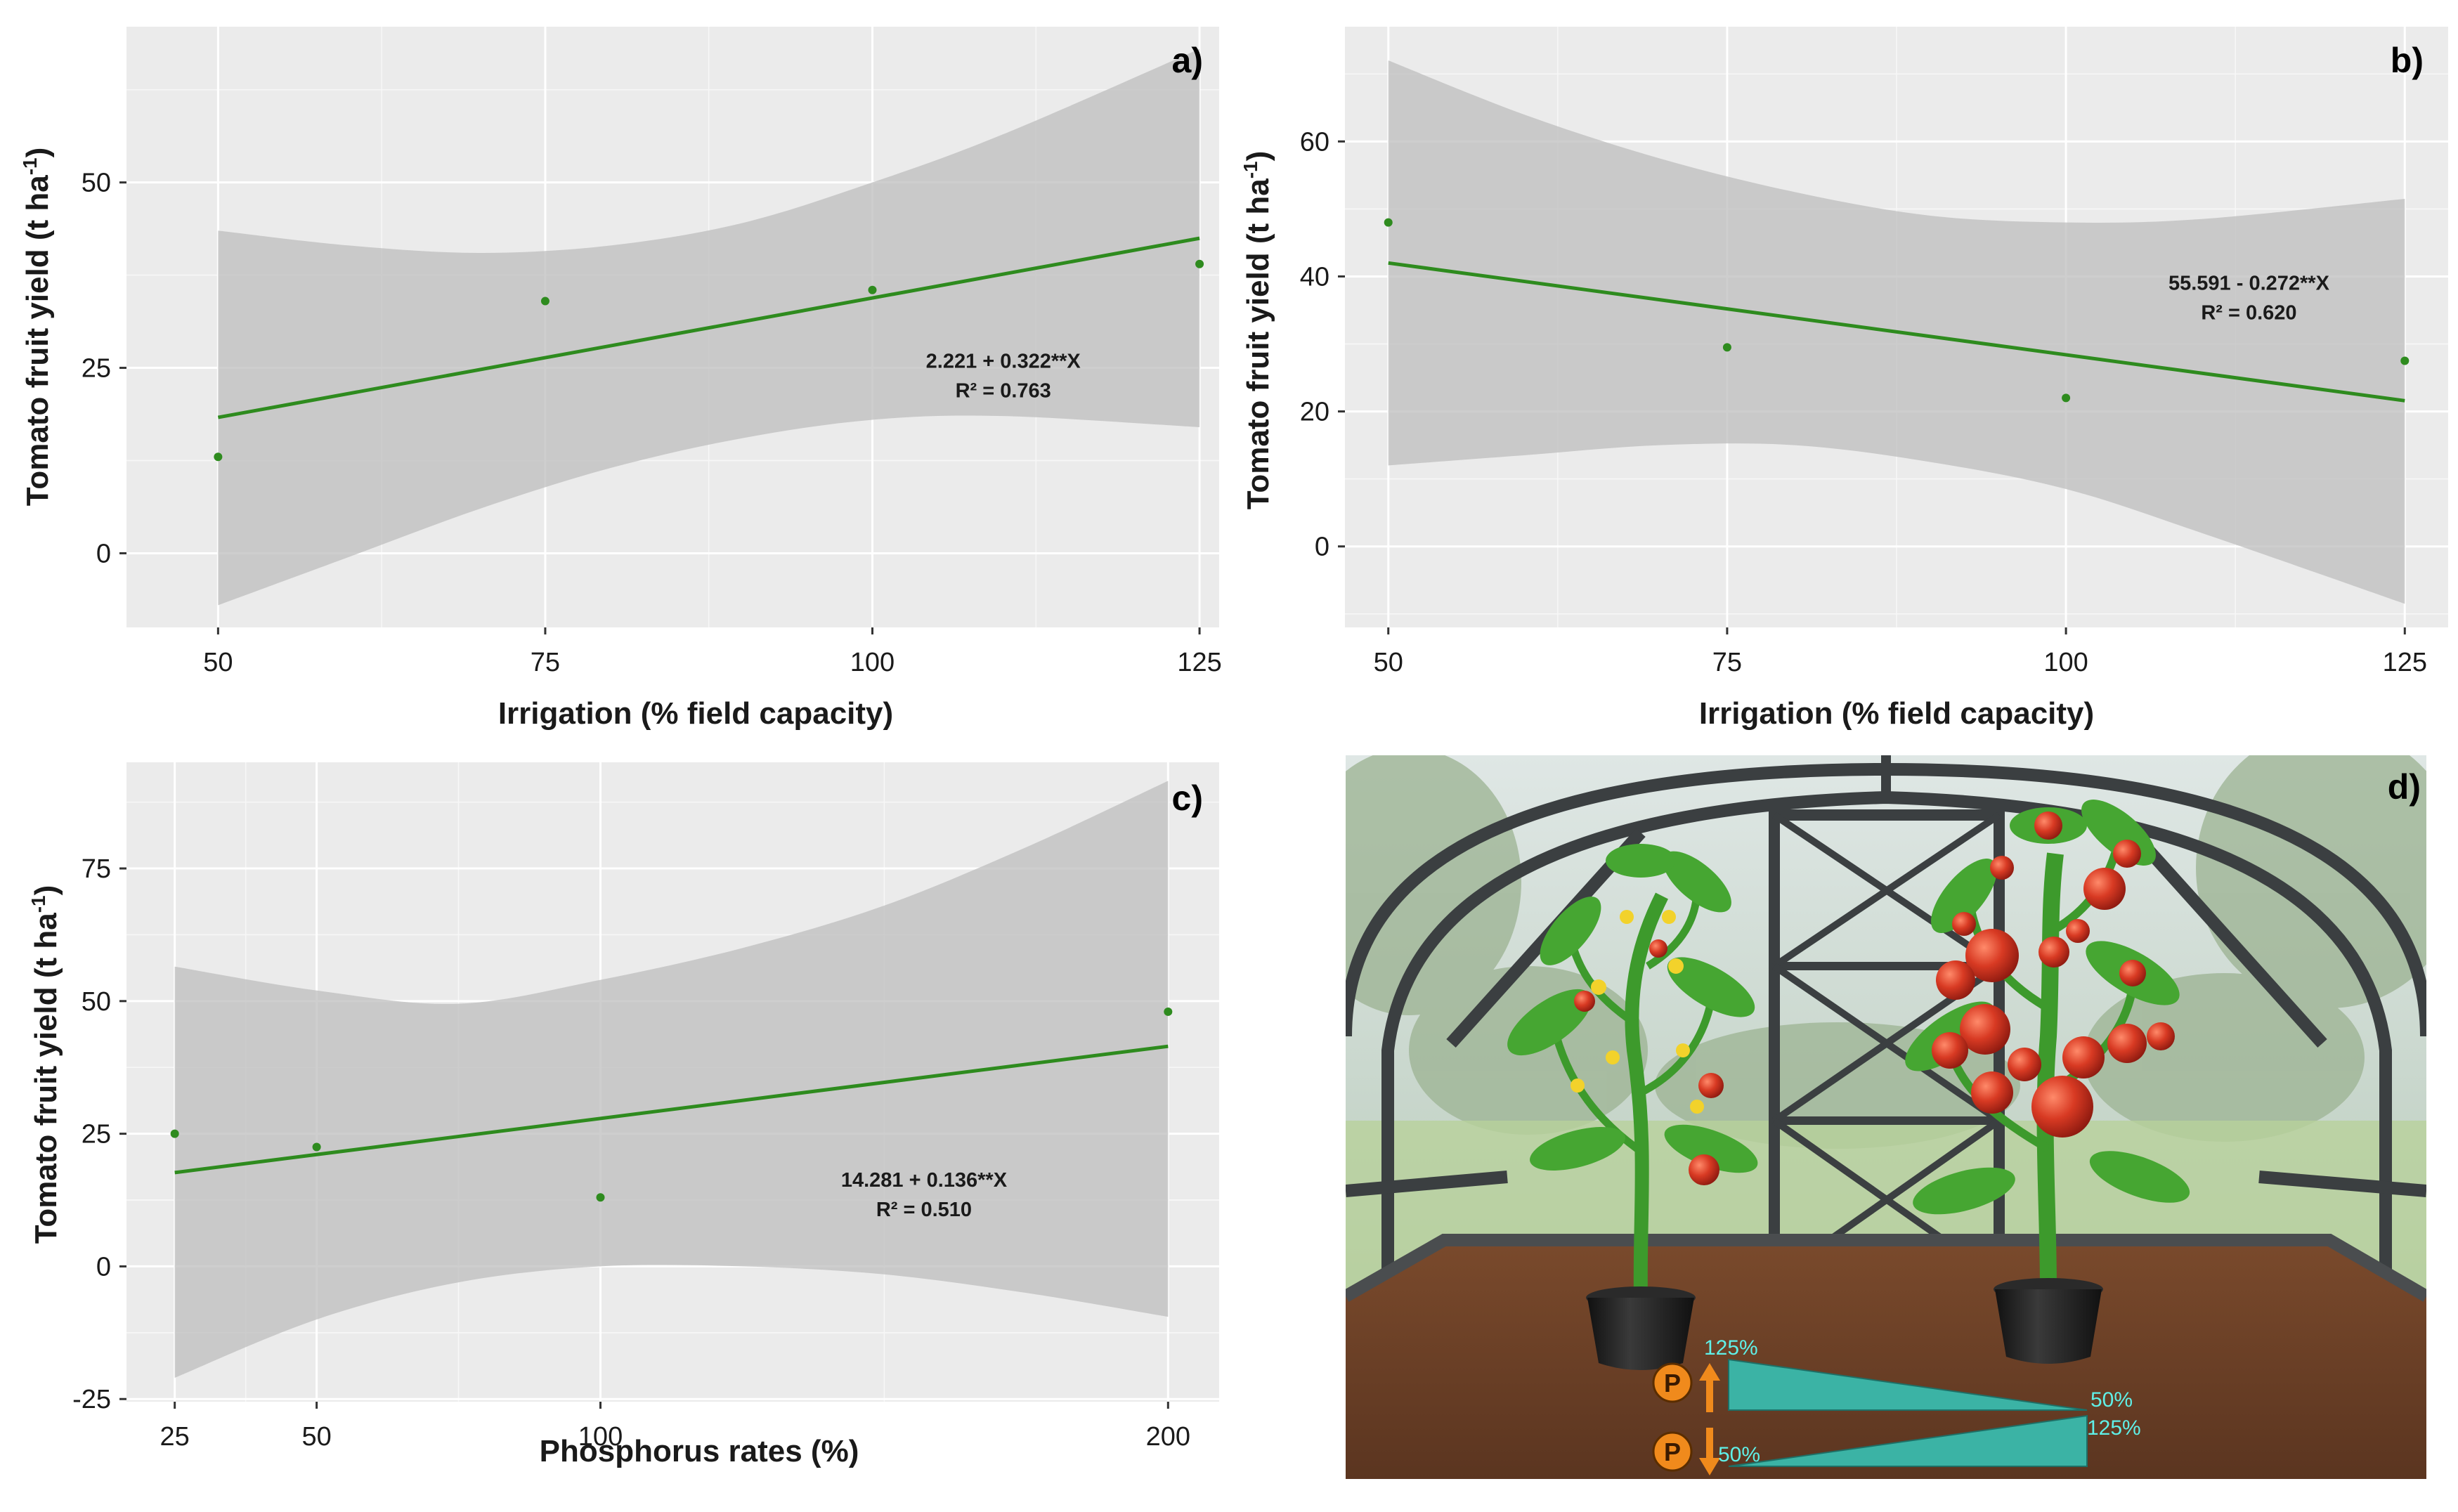 Image resolution: width=2458 pixels, height=1512 pixels. What do you see at coordinates (2048, 1326) in the screenshot?
I see `right-pot` at bounding box center [2048, 1326].